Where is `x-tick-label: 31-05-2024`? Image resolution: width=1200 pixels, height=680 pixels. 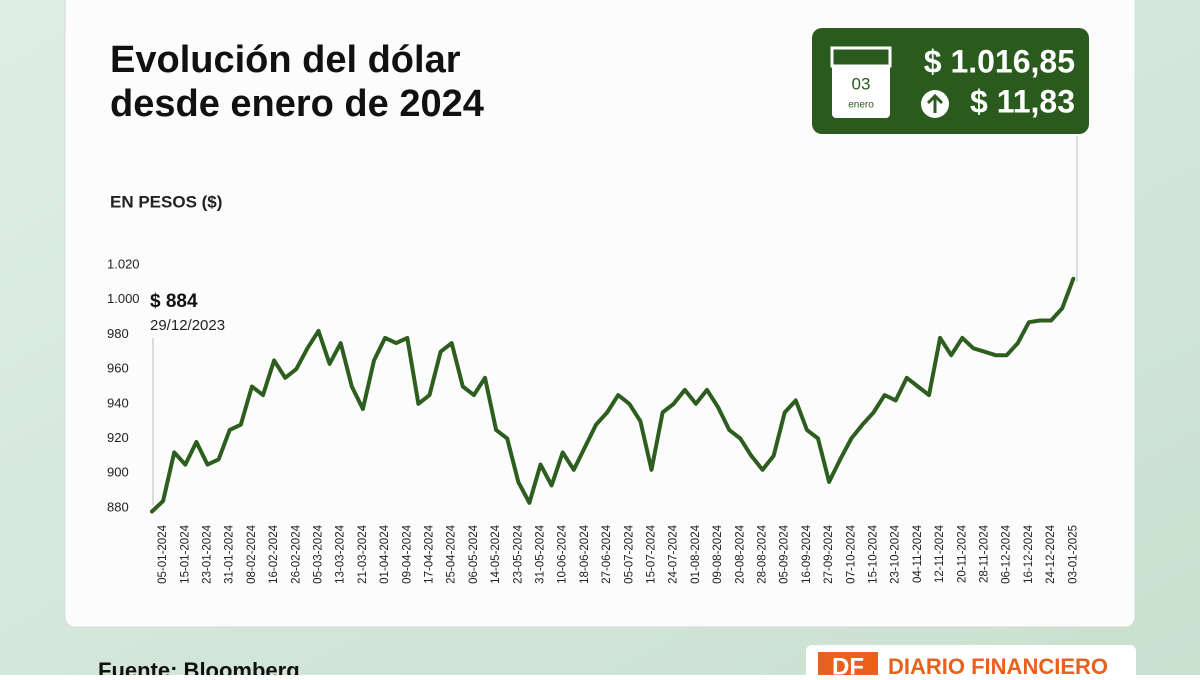
x-tick-label: 31-05-2024 is located at coordinates (541, 553).